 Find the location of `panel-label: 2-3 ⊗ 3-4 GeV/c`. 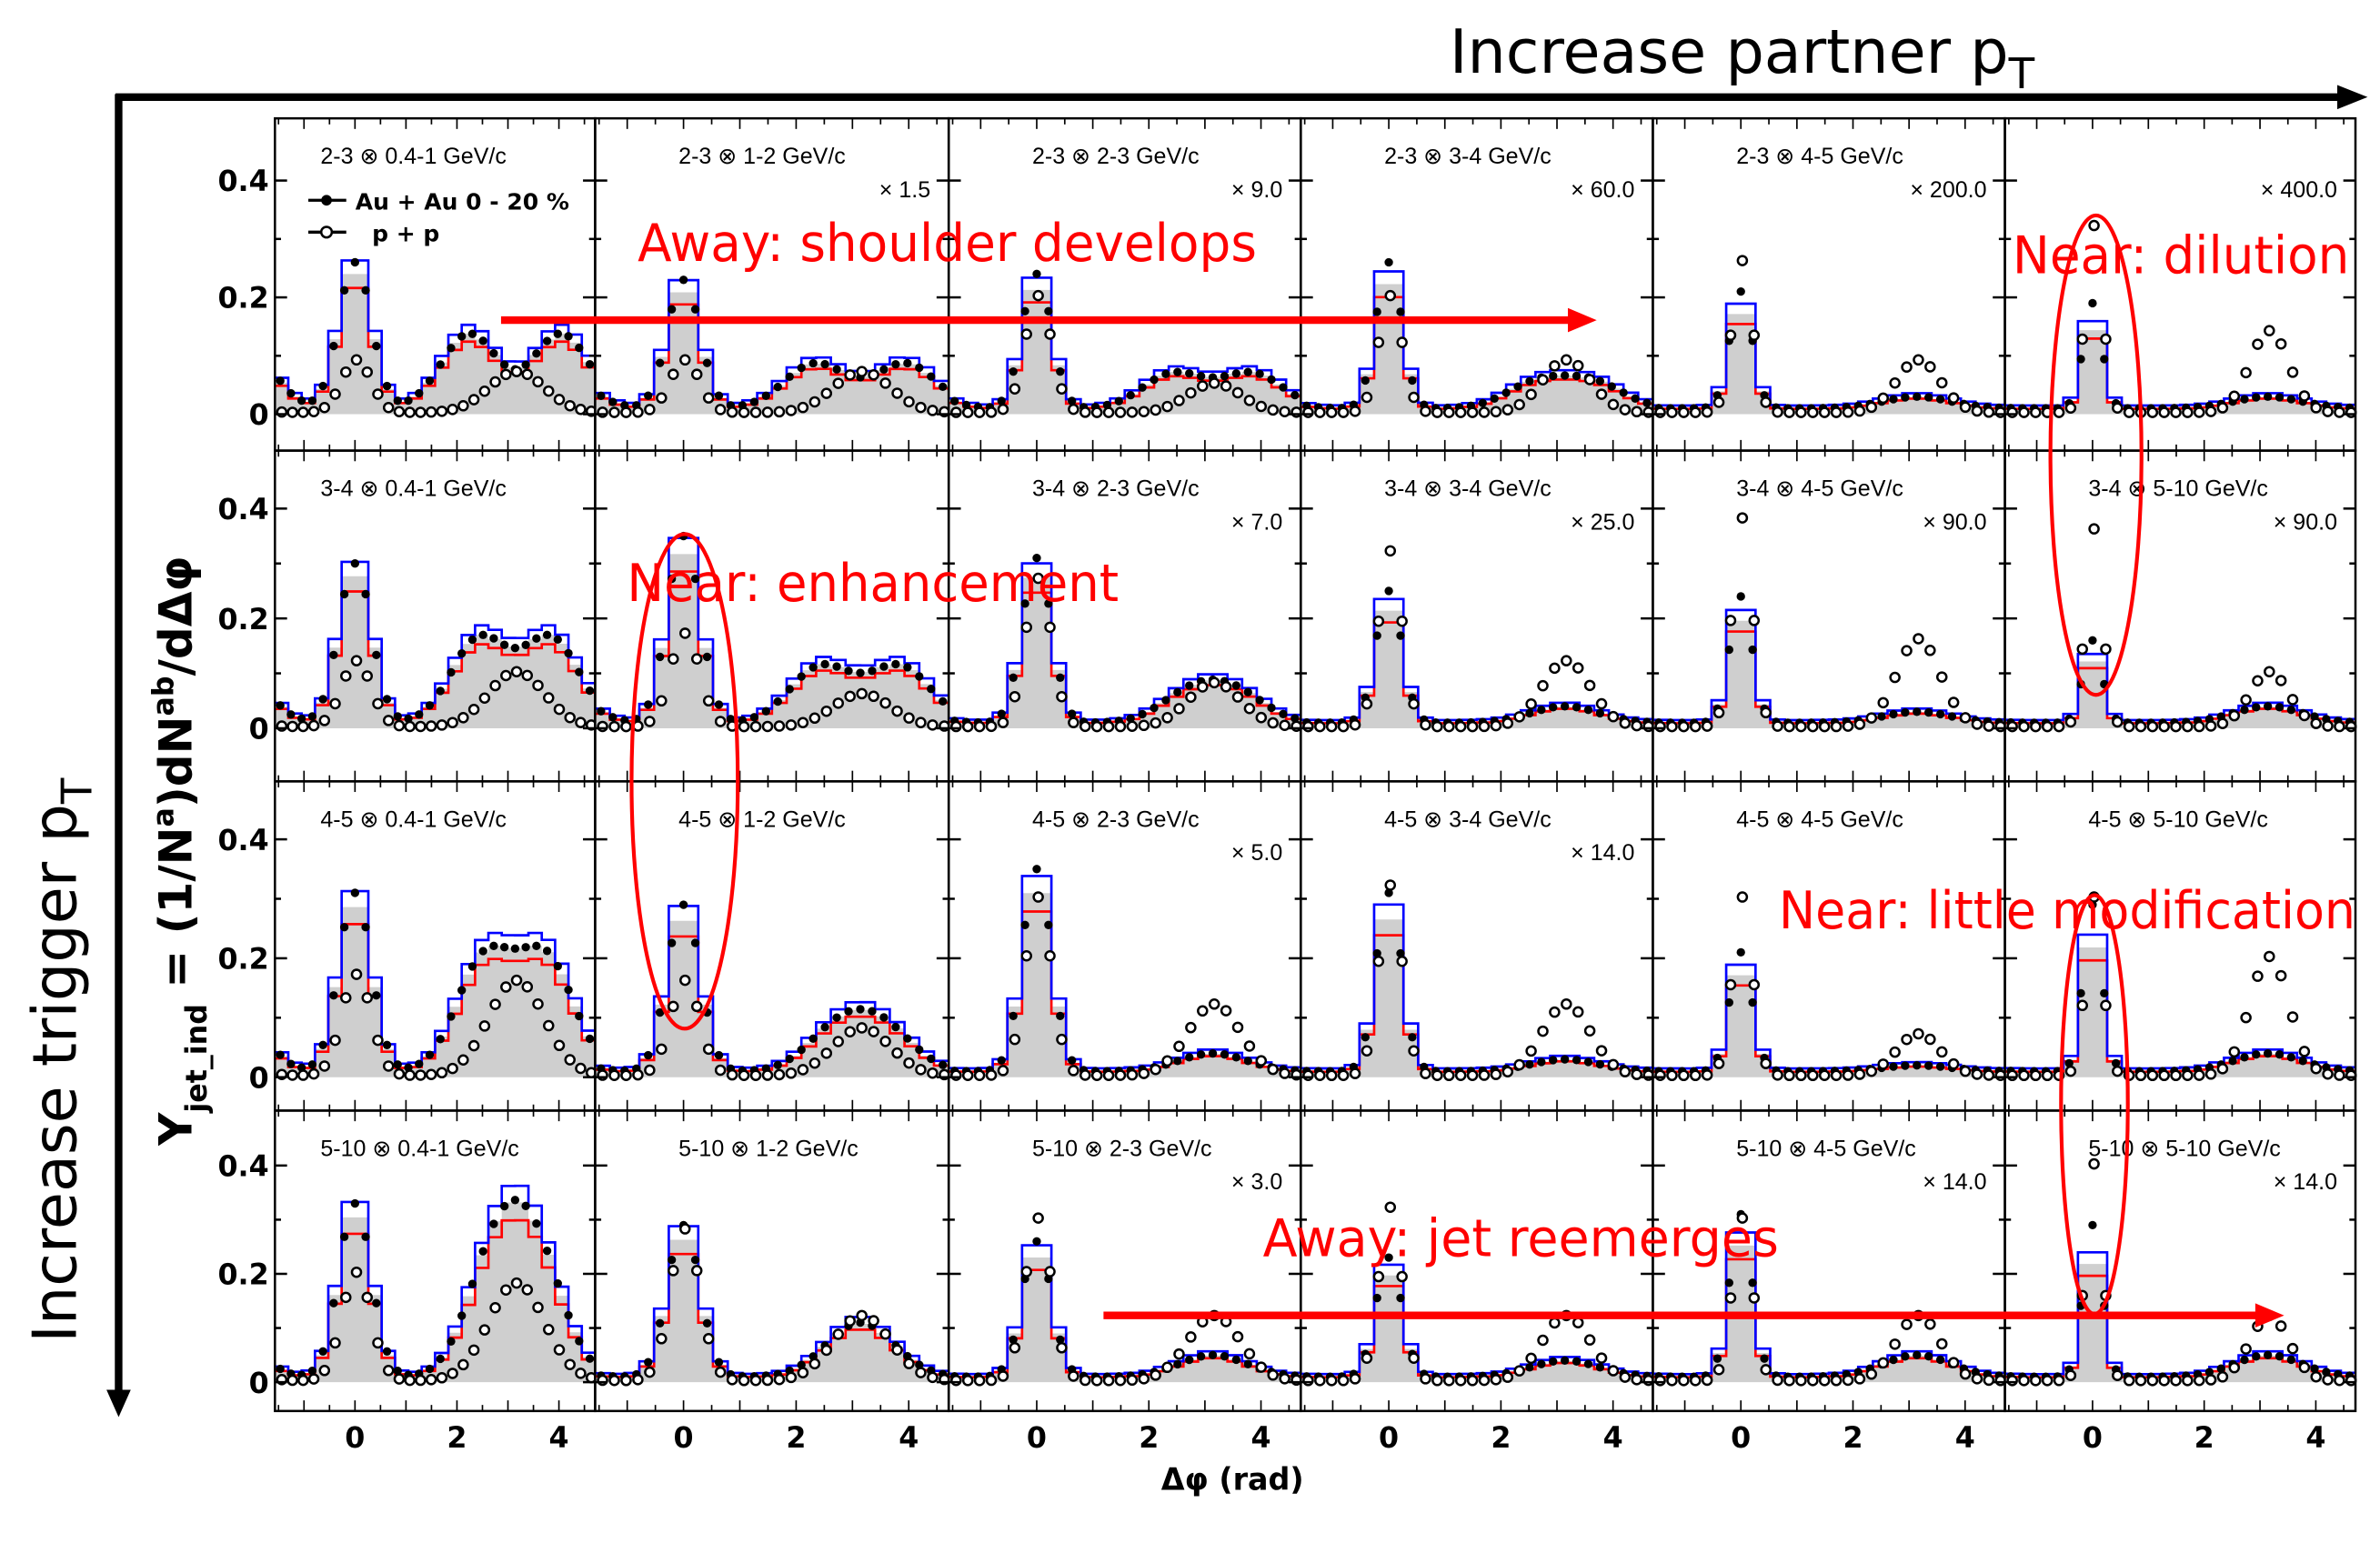

panel-label: 2-3 ⊗ 3-4 GeV/c is located at coordinates (1468, 156).